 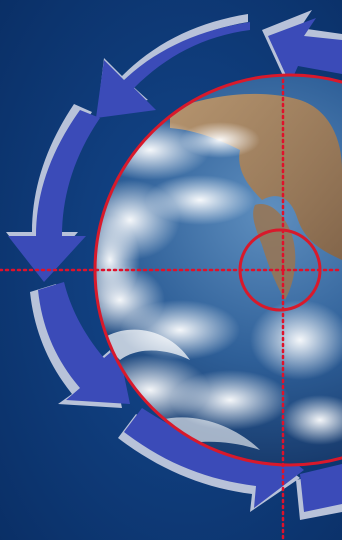 What do you see at coordinates (280, 270) in the screenshot?
I see `target-circle` at bounding box center [280, 270].